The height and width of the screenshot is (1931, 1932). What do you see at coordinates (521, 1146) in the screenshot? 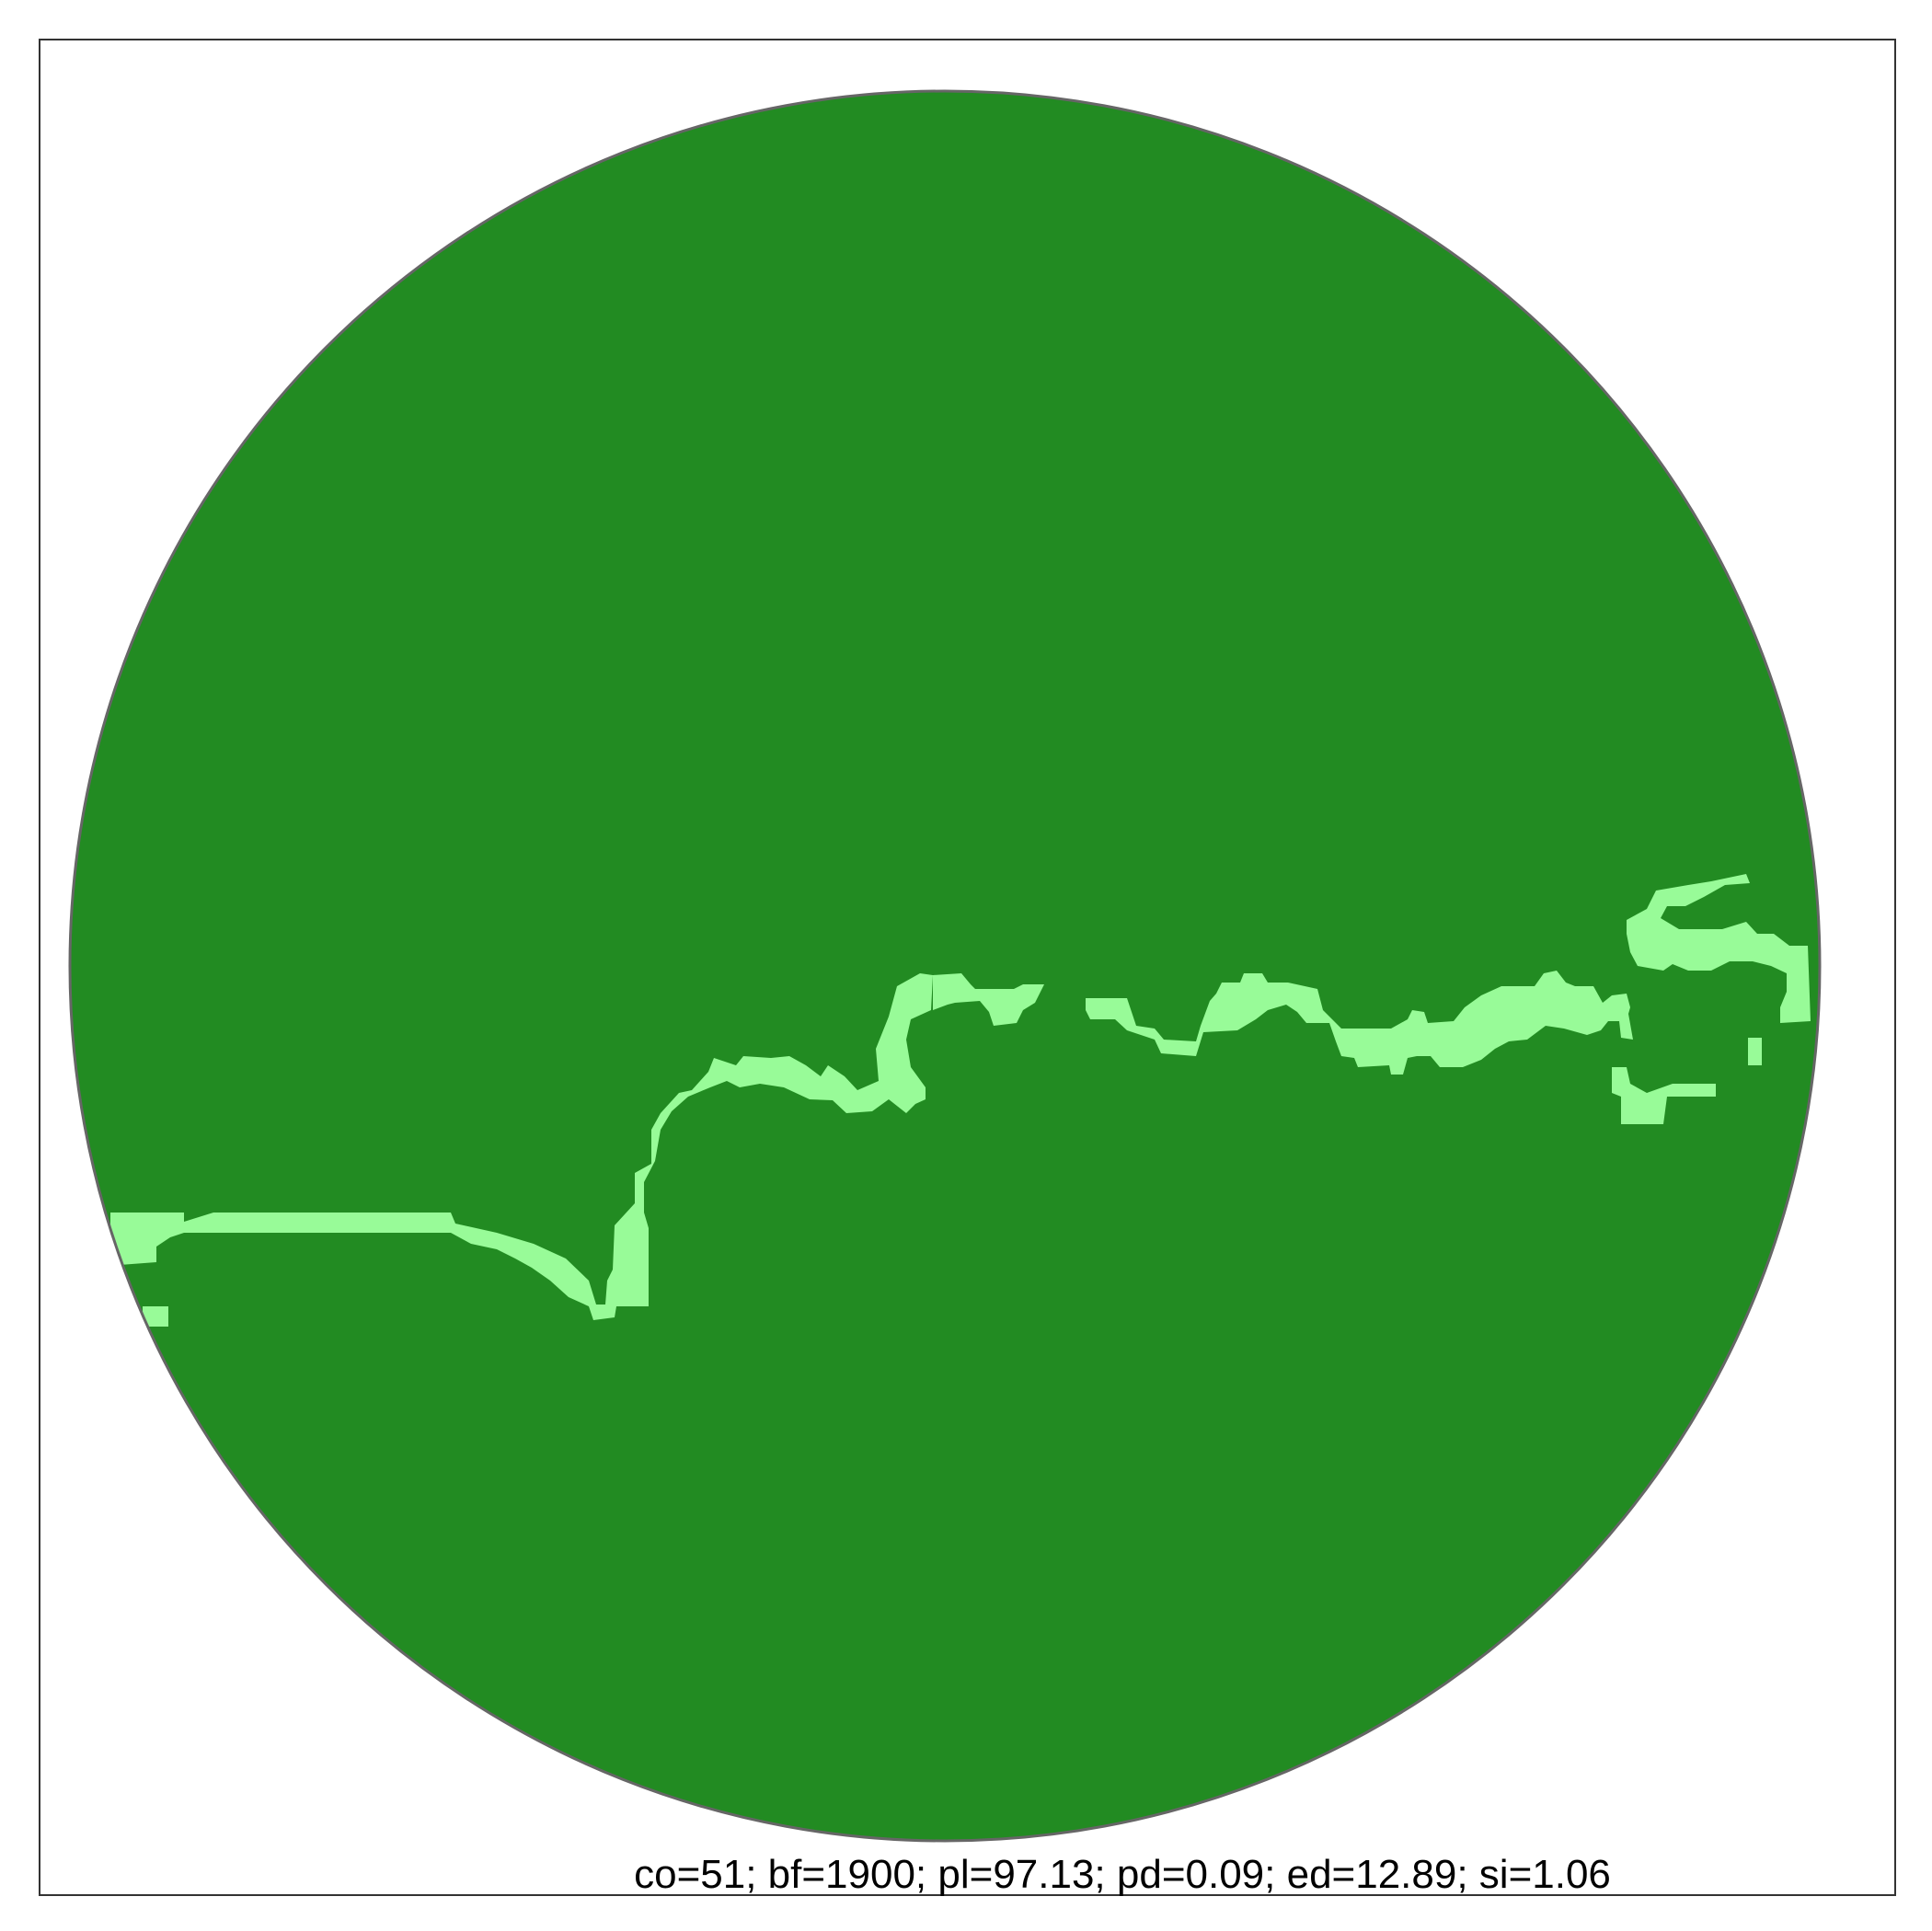
I see `nonforest-band-west` at bounding box center [521, 1146].